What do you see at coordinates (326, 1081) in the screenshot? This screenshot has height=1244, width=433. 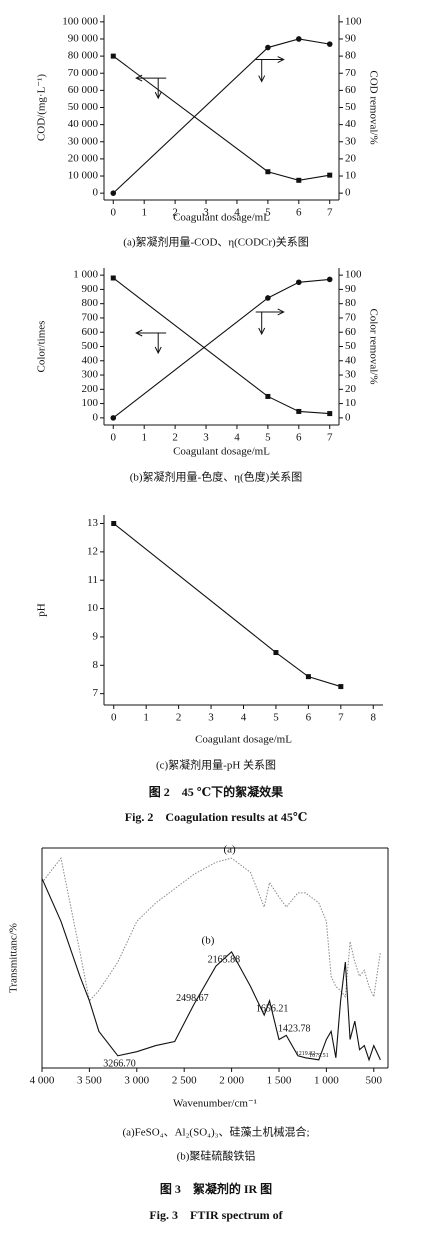 I see `x-tick-label: 1 000` at bounding box center [326, 1081].